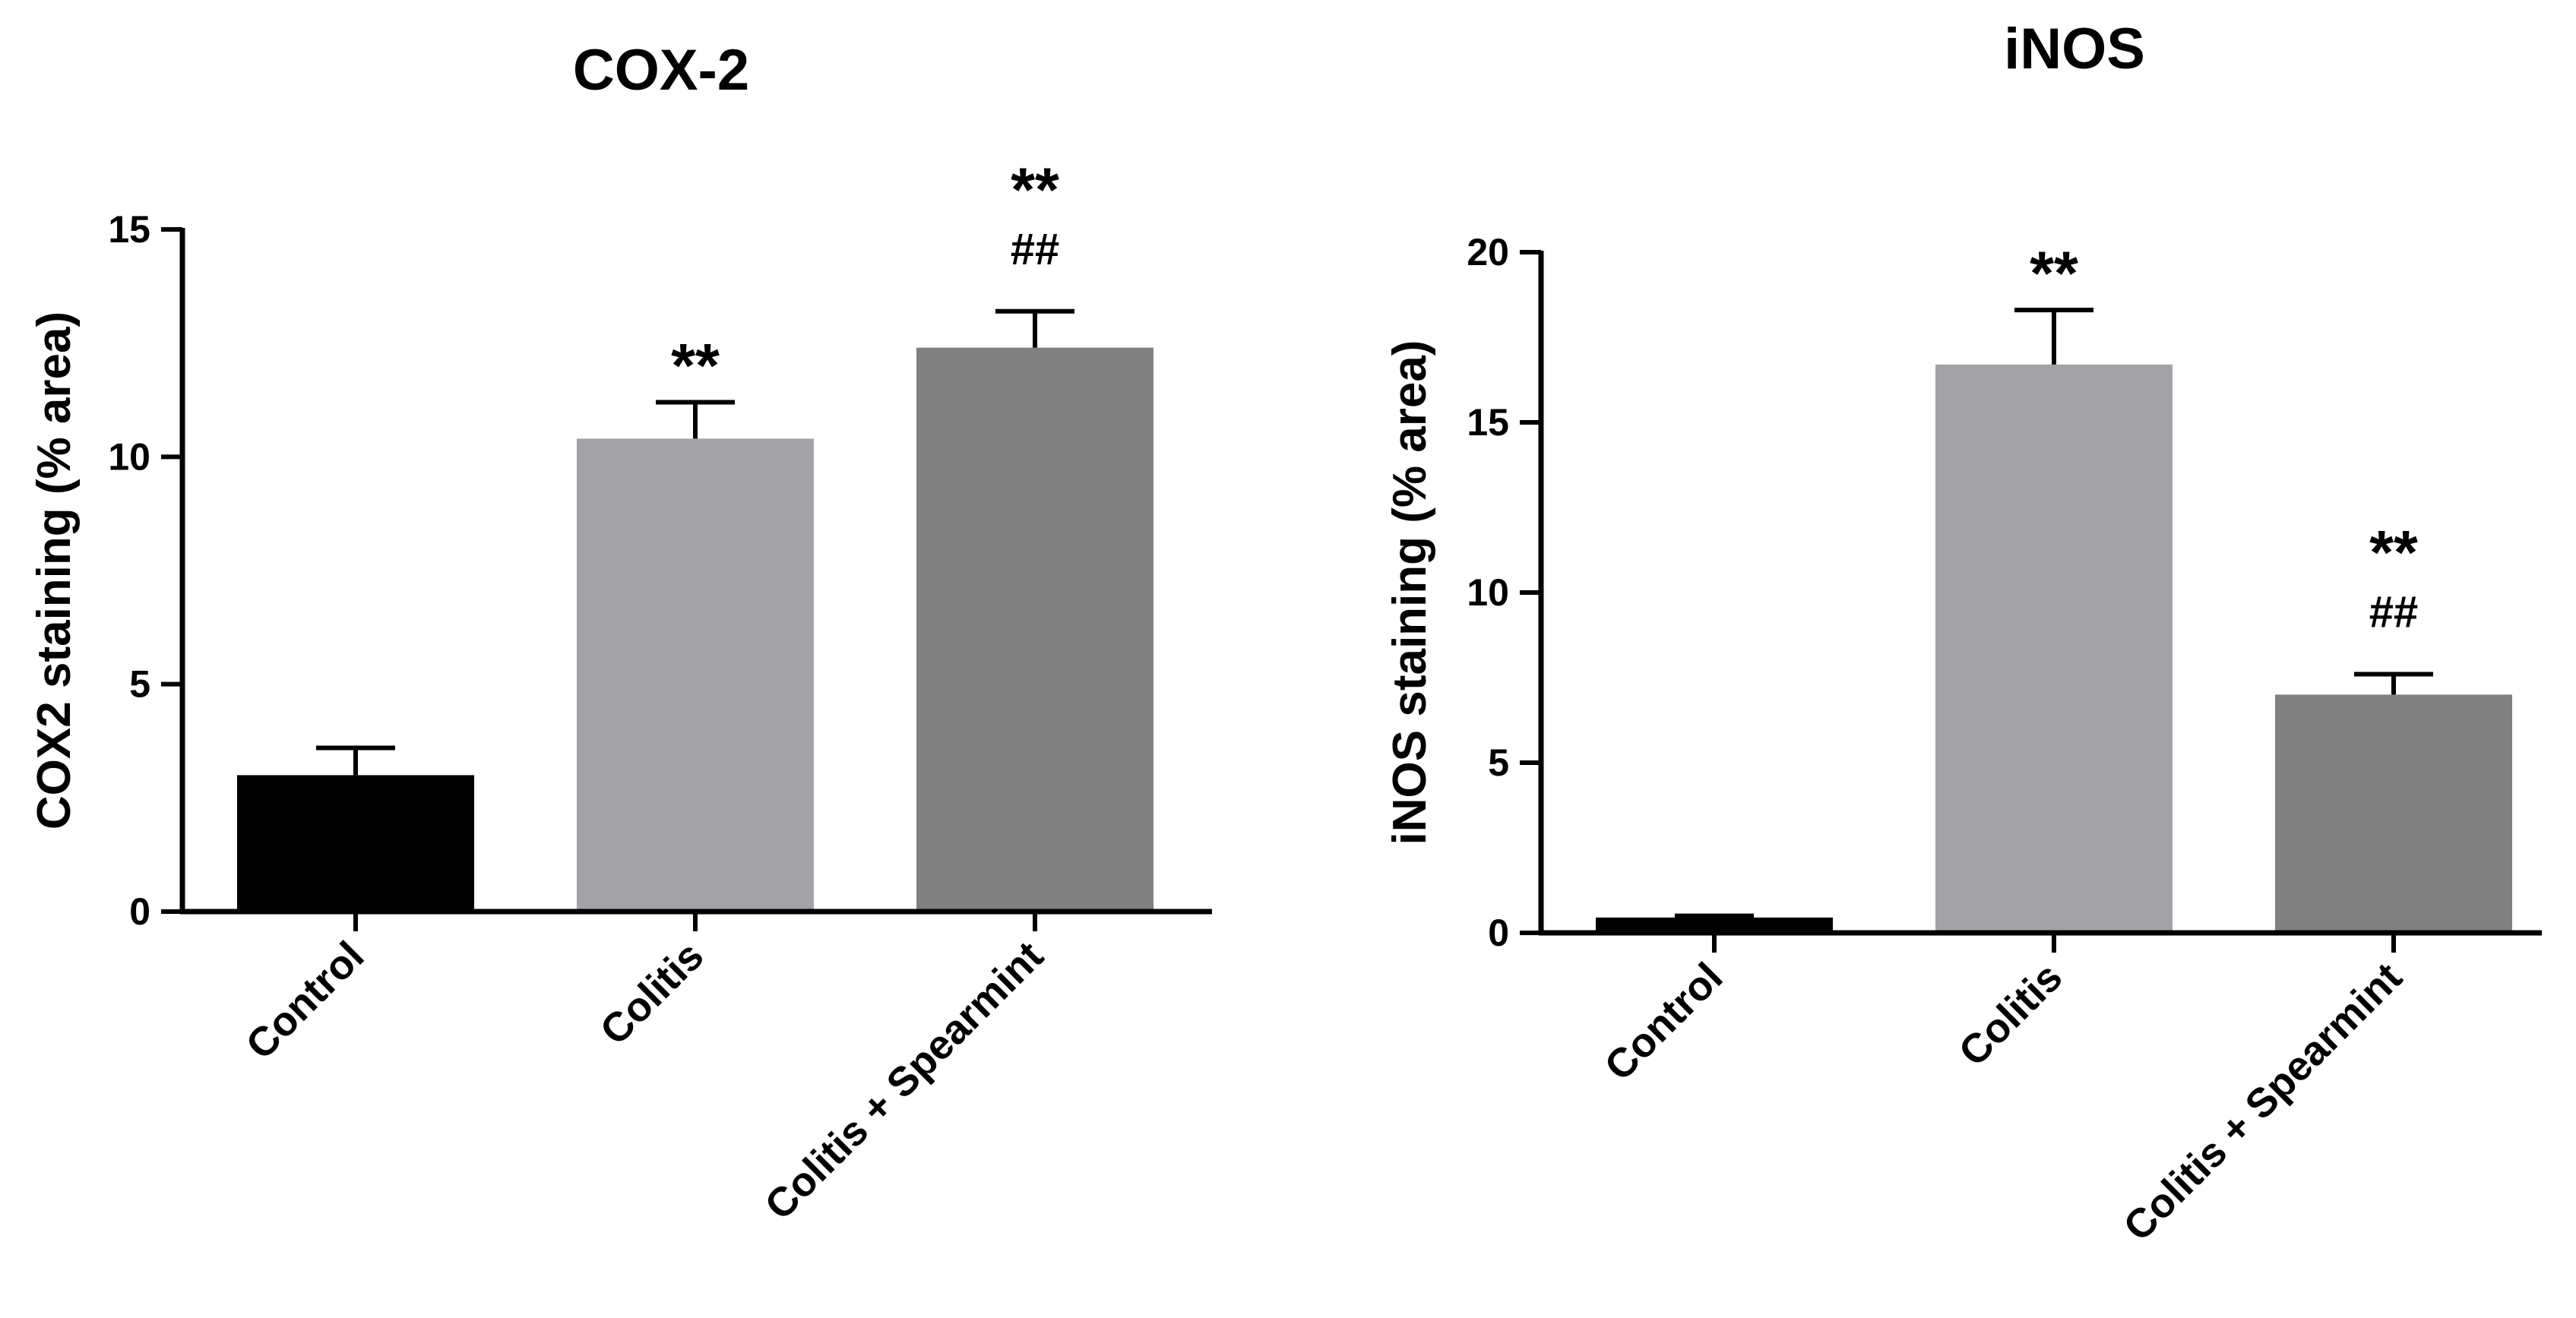 The height and width of the screenshot is (1318, 2576). Describe the element at coordinates (1488, 252) in the screenshot. I see `y-tick-label: 20` at that location.